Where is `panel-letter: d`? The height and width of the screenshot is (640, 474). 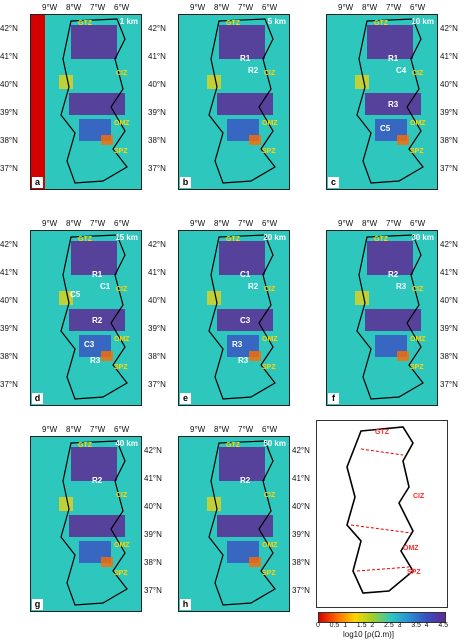
panel-letter: d is located at coordinates (37, 398).